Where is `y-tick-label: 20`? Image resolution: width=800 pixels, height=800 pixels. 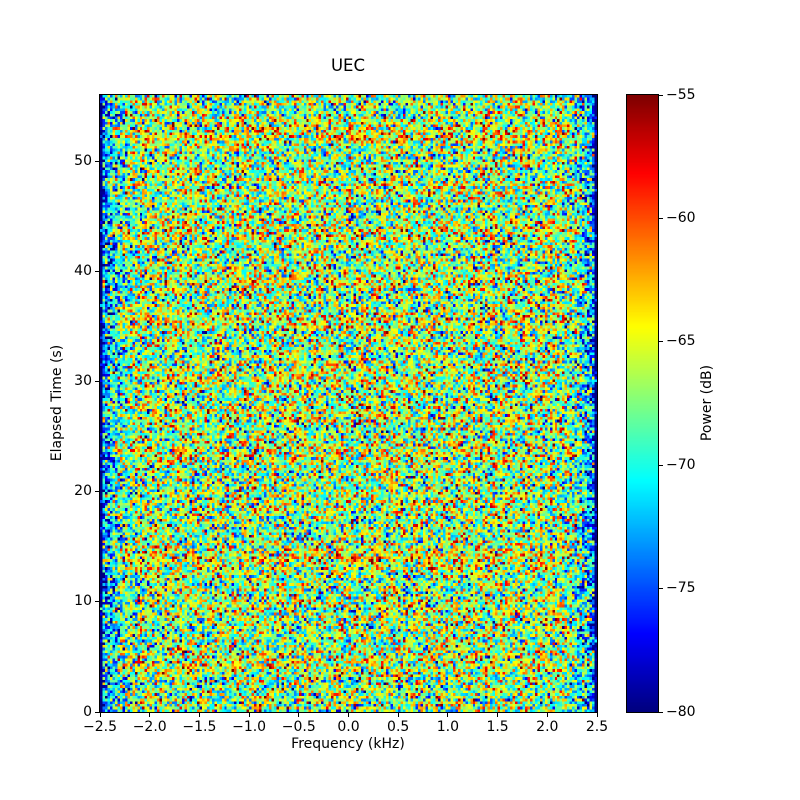 y-tick-label: 20 is located at coordinates (83, 491).